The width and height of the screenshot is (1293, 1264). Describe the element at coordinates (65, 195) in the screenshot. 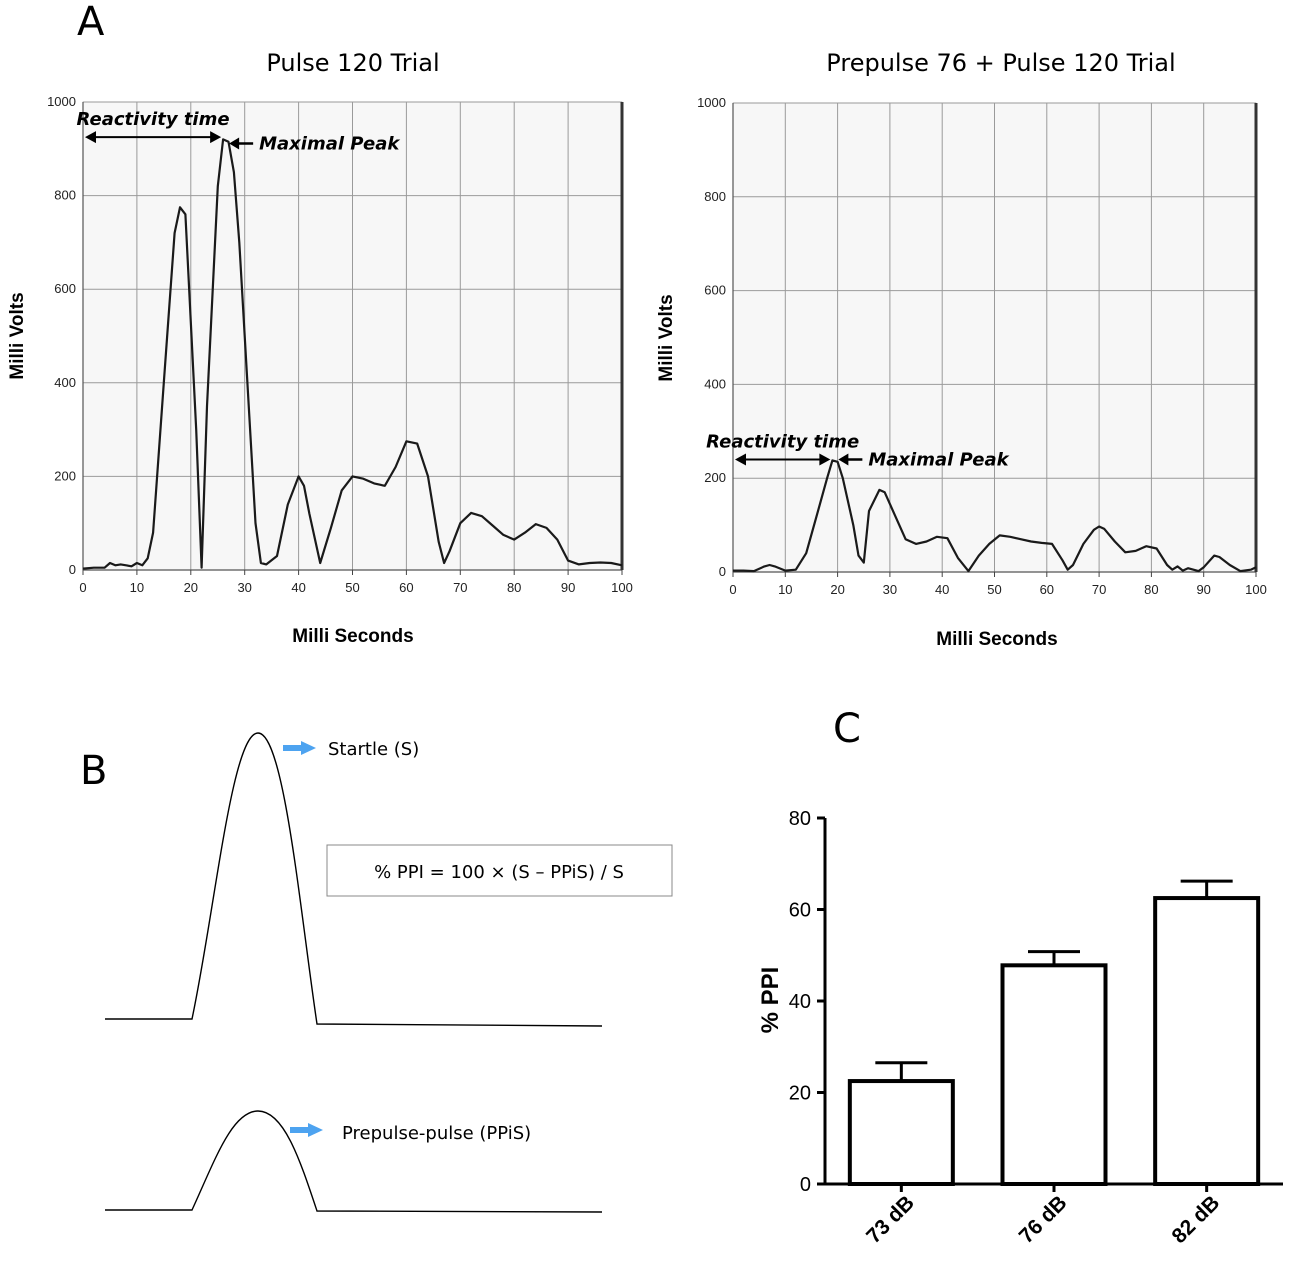

I see `pulse-ytick-label: 800` at that location.